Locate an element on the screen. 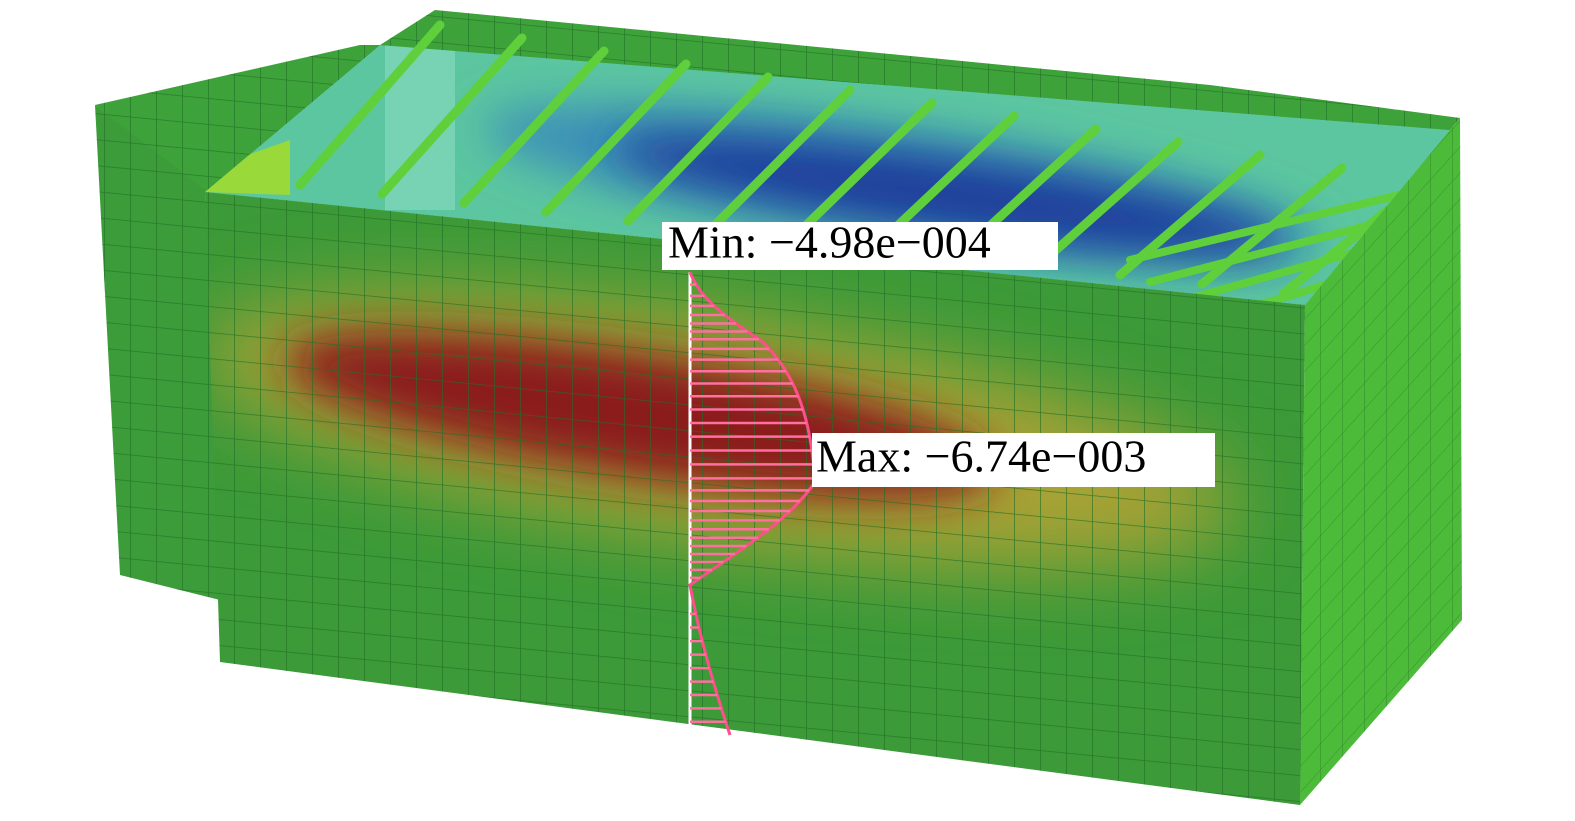  min-label-box is located at coordinates (860, 246).